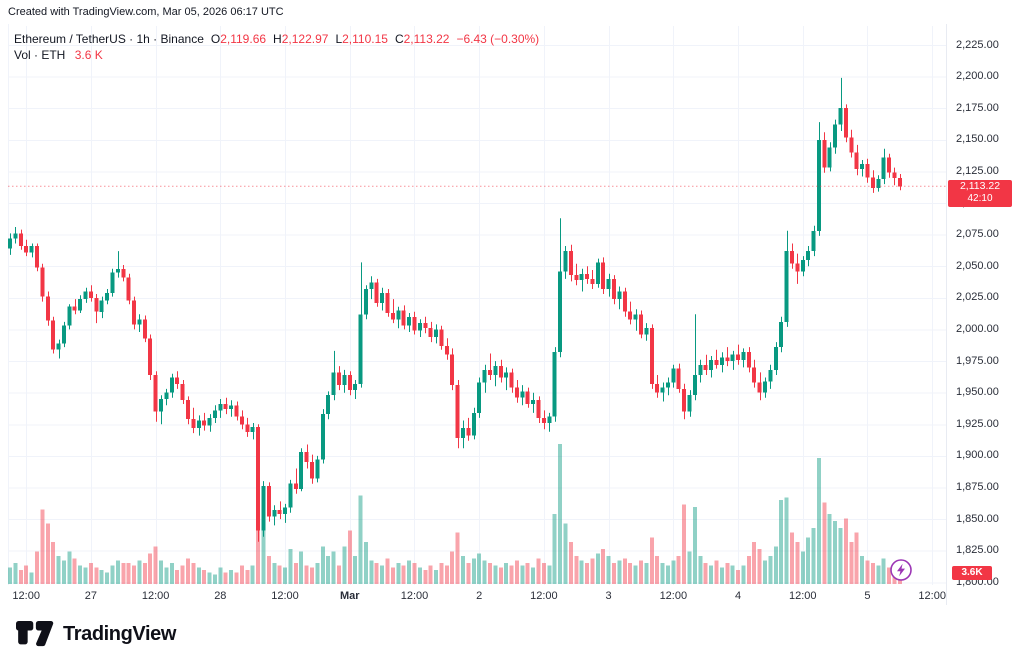  Describe the element at coordinates (980, 198) in the screenshot. I see `bar-countdown: 42:10` at that location.